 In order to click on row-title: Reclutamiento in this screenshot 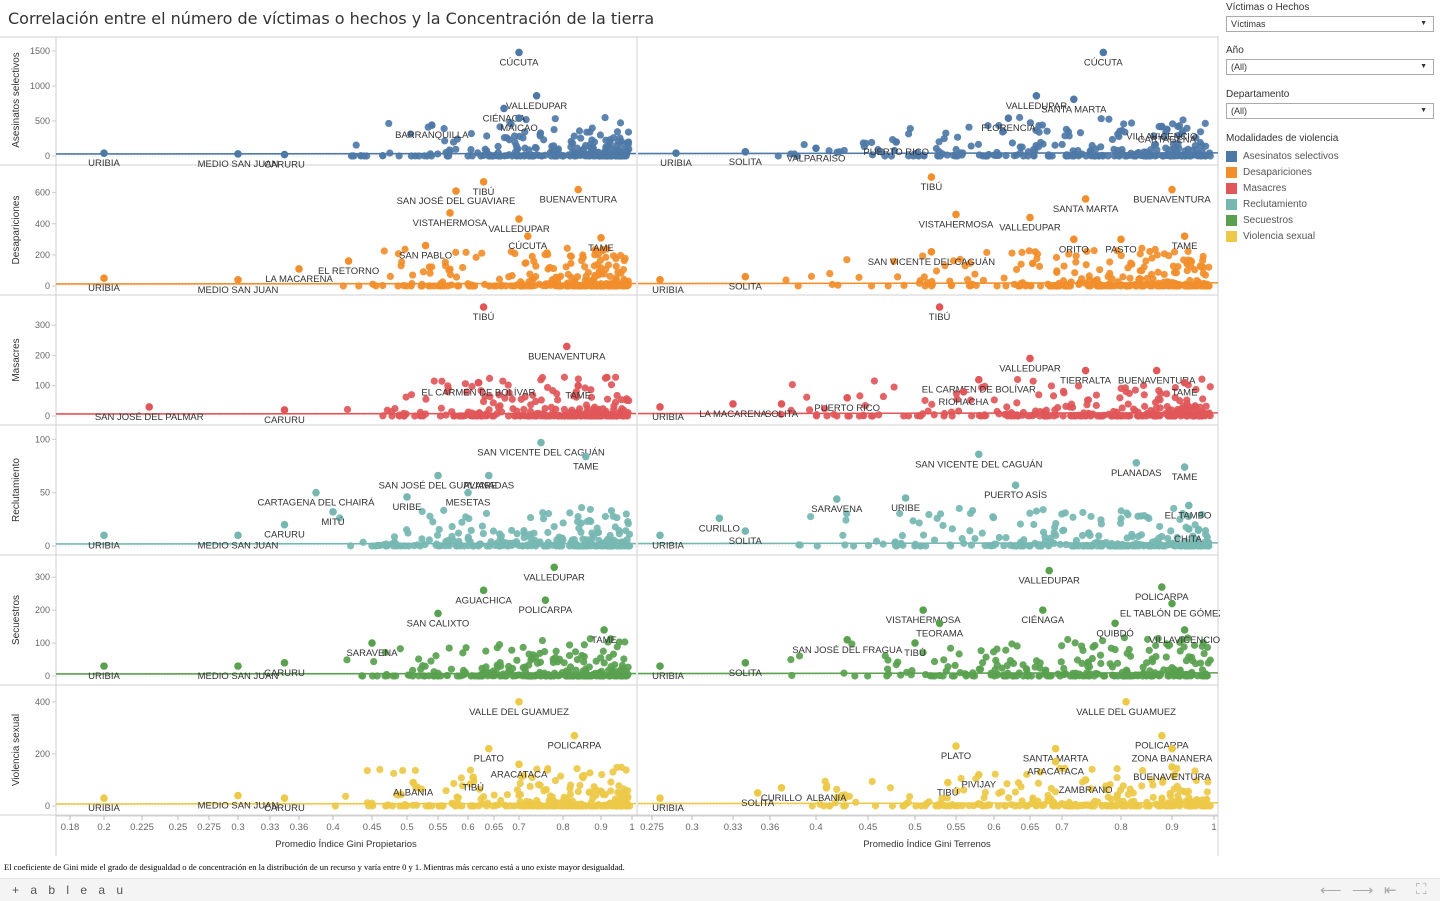, I will do `click(16, 490)`.